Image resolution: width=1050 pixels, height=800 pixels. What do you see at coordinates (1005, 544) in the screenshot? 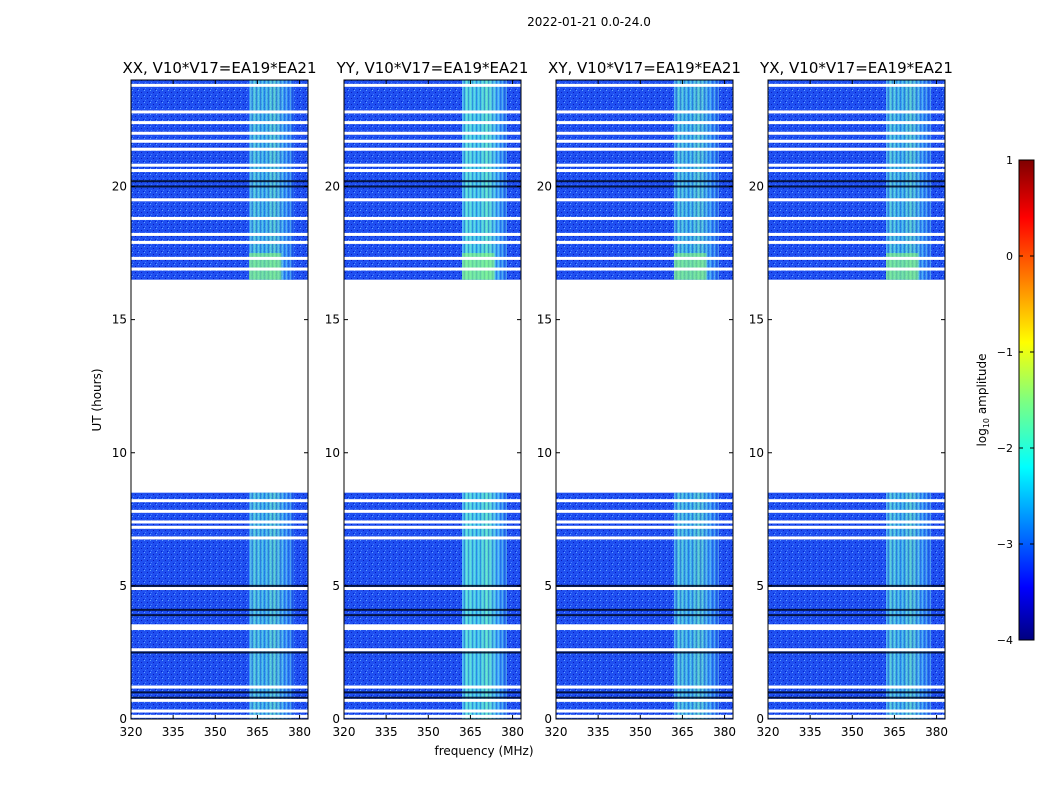
I see `colorbar-tick-label: −3` at bounding box center [1005, 544].